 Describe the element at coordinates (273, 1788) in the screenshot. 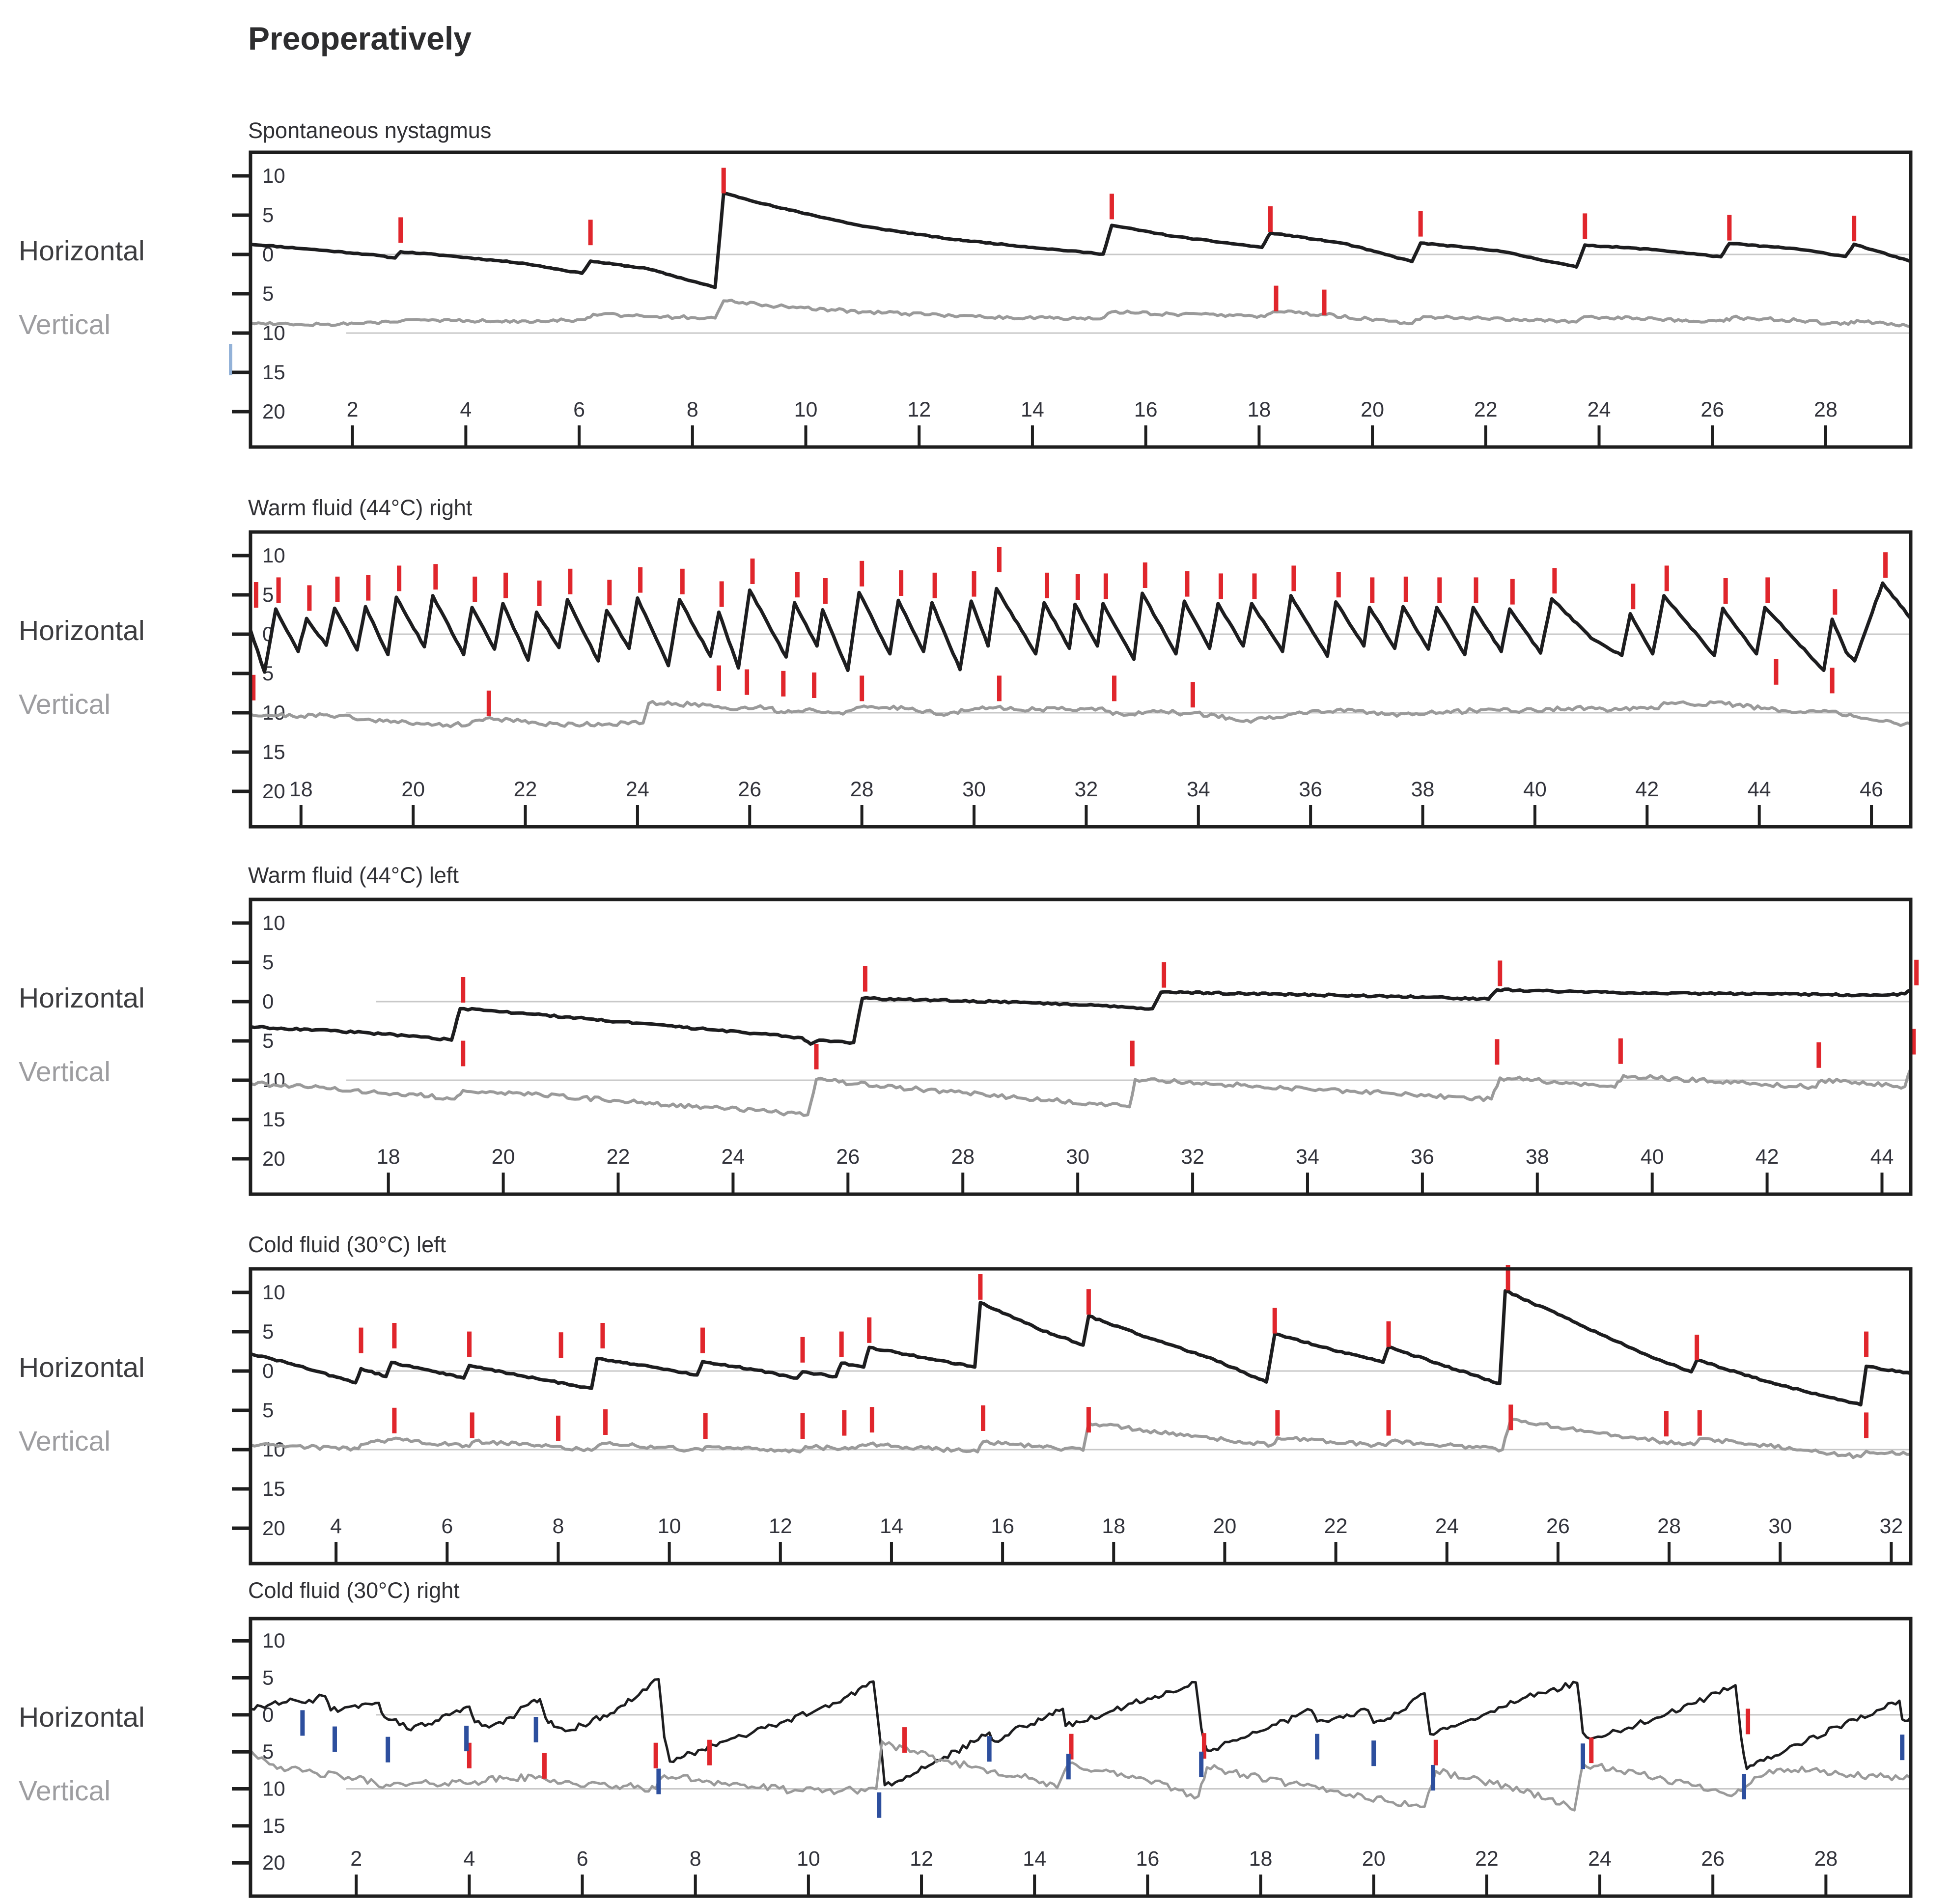

I see `y-tick-label: 10` at that location.